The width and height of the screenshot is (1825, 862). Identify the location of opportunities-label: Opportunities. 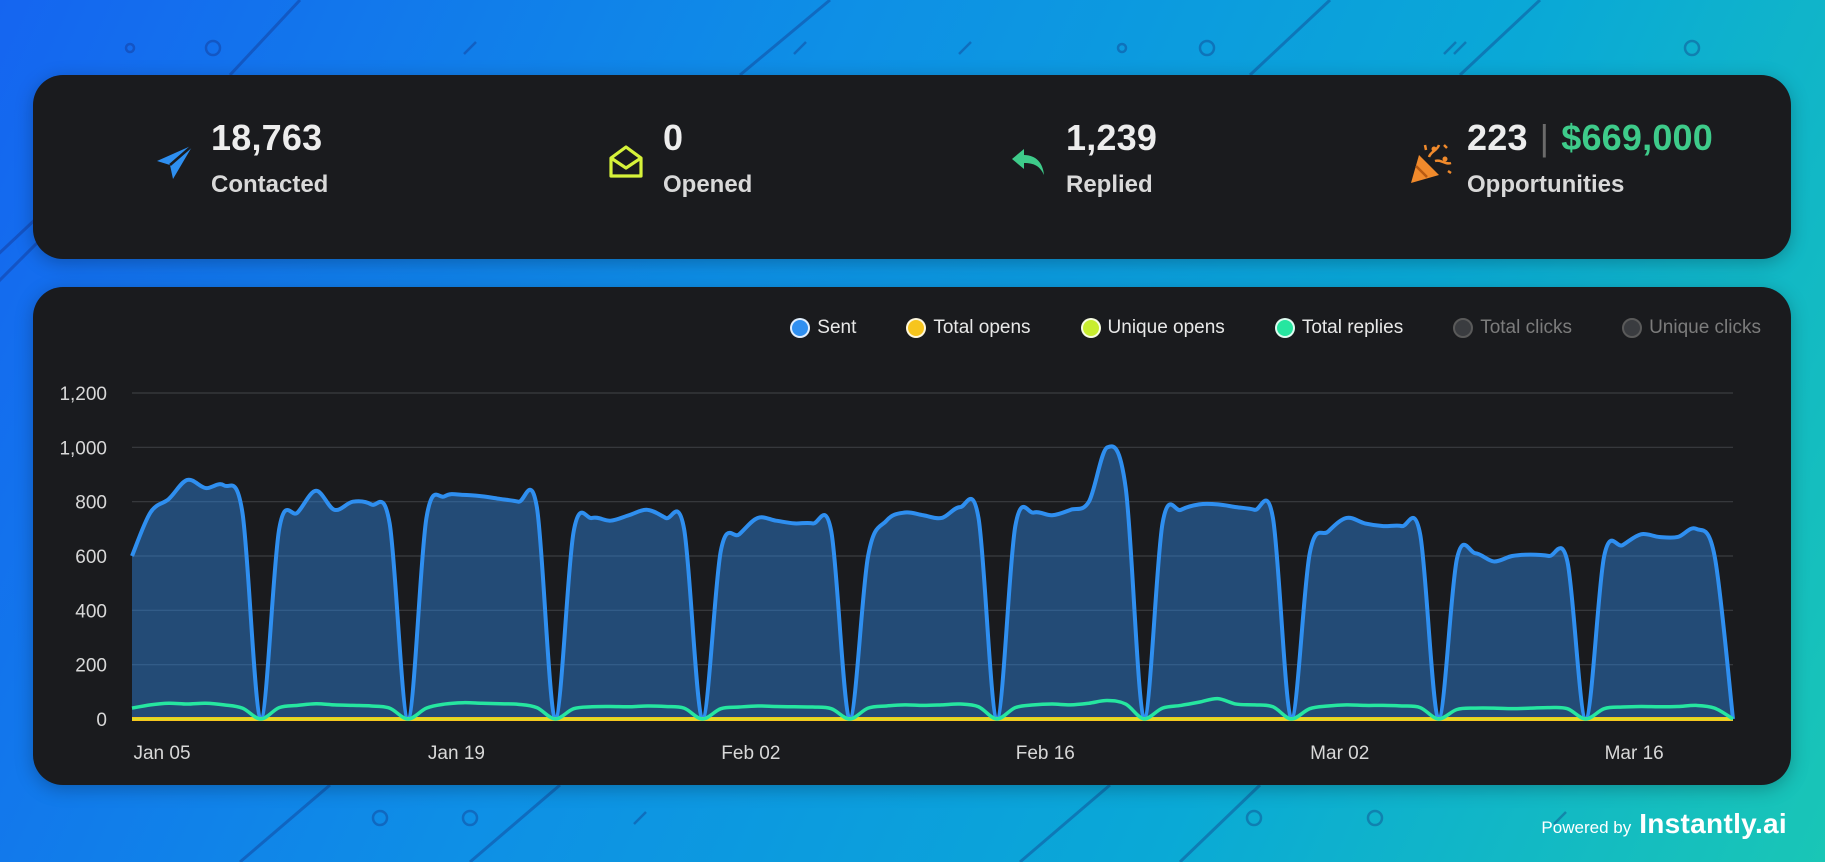
(1546, 184).